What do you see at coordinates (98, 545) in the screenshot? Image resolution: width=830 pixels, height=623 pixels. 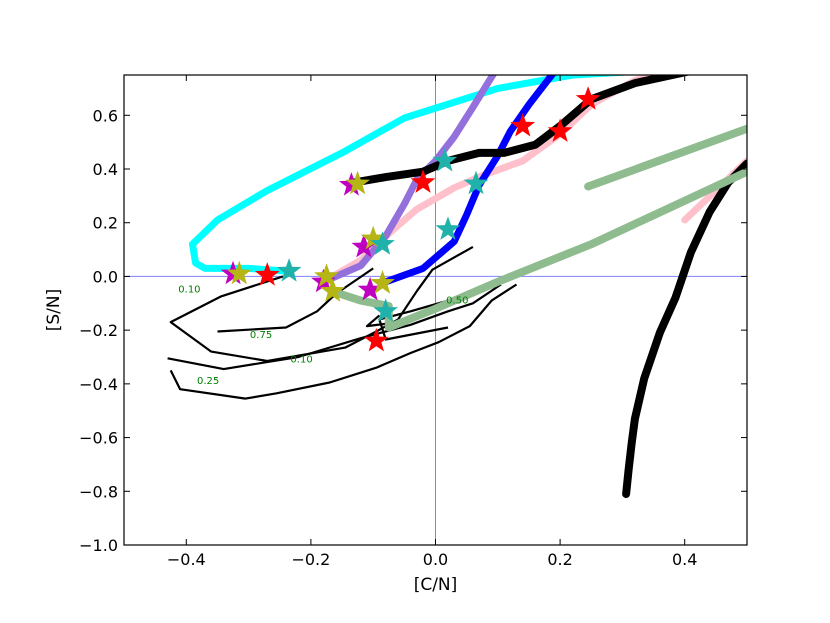 I see `y-tick-label-0: −1.0` at bounding box center [98, 545].